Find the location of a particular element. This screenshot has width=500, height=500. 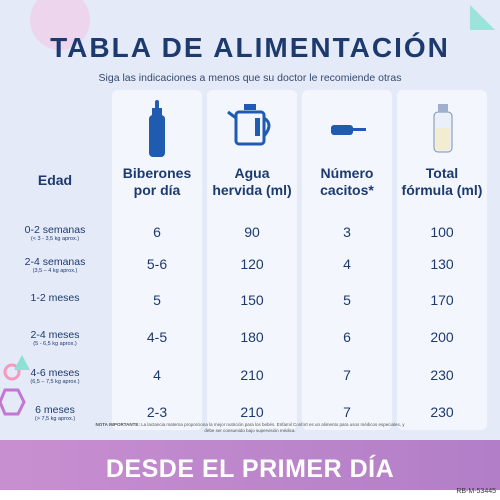

column-header: Número cacitos* is located at coordinates (347, 181).